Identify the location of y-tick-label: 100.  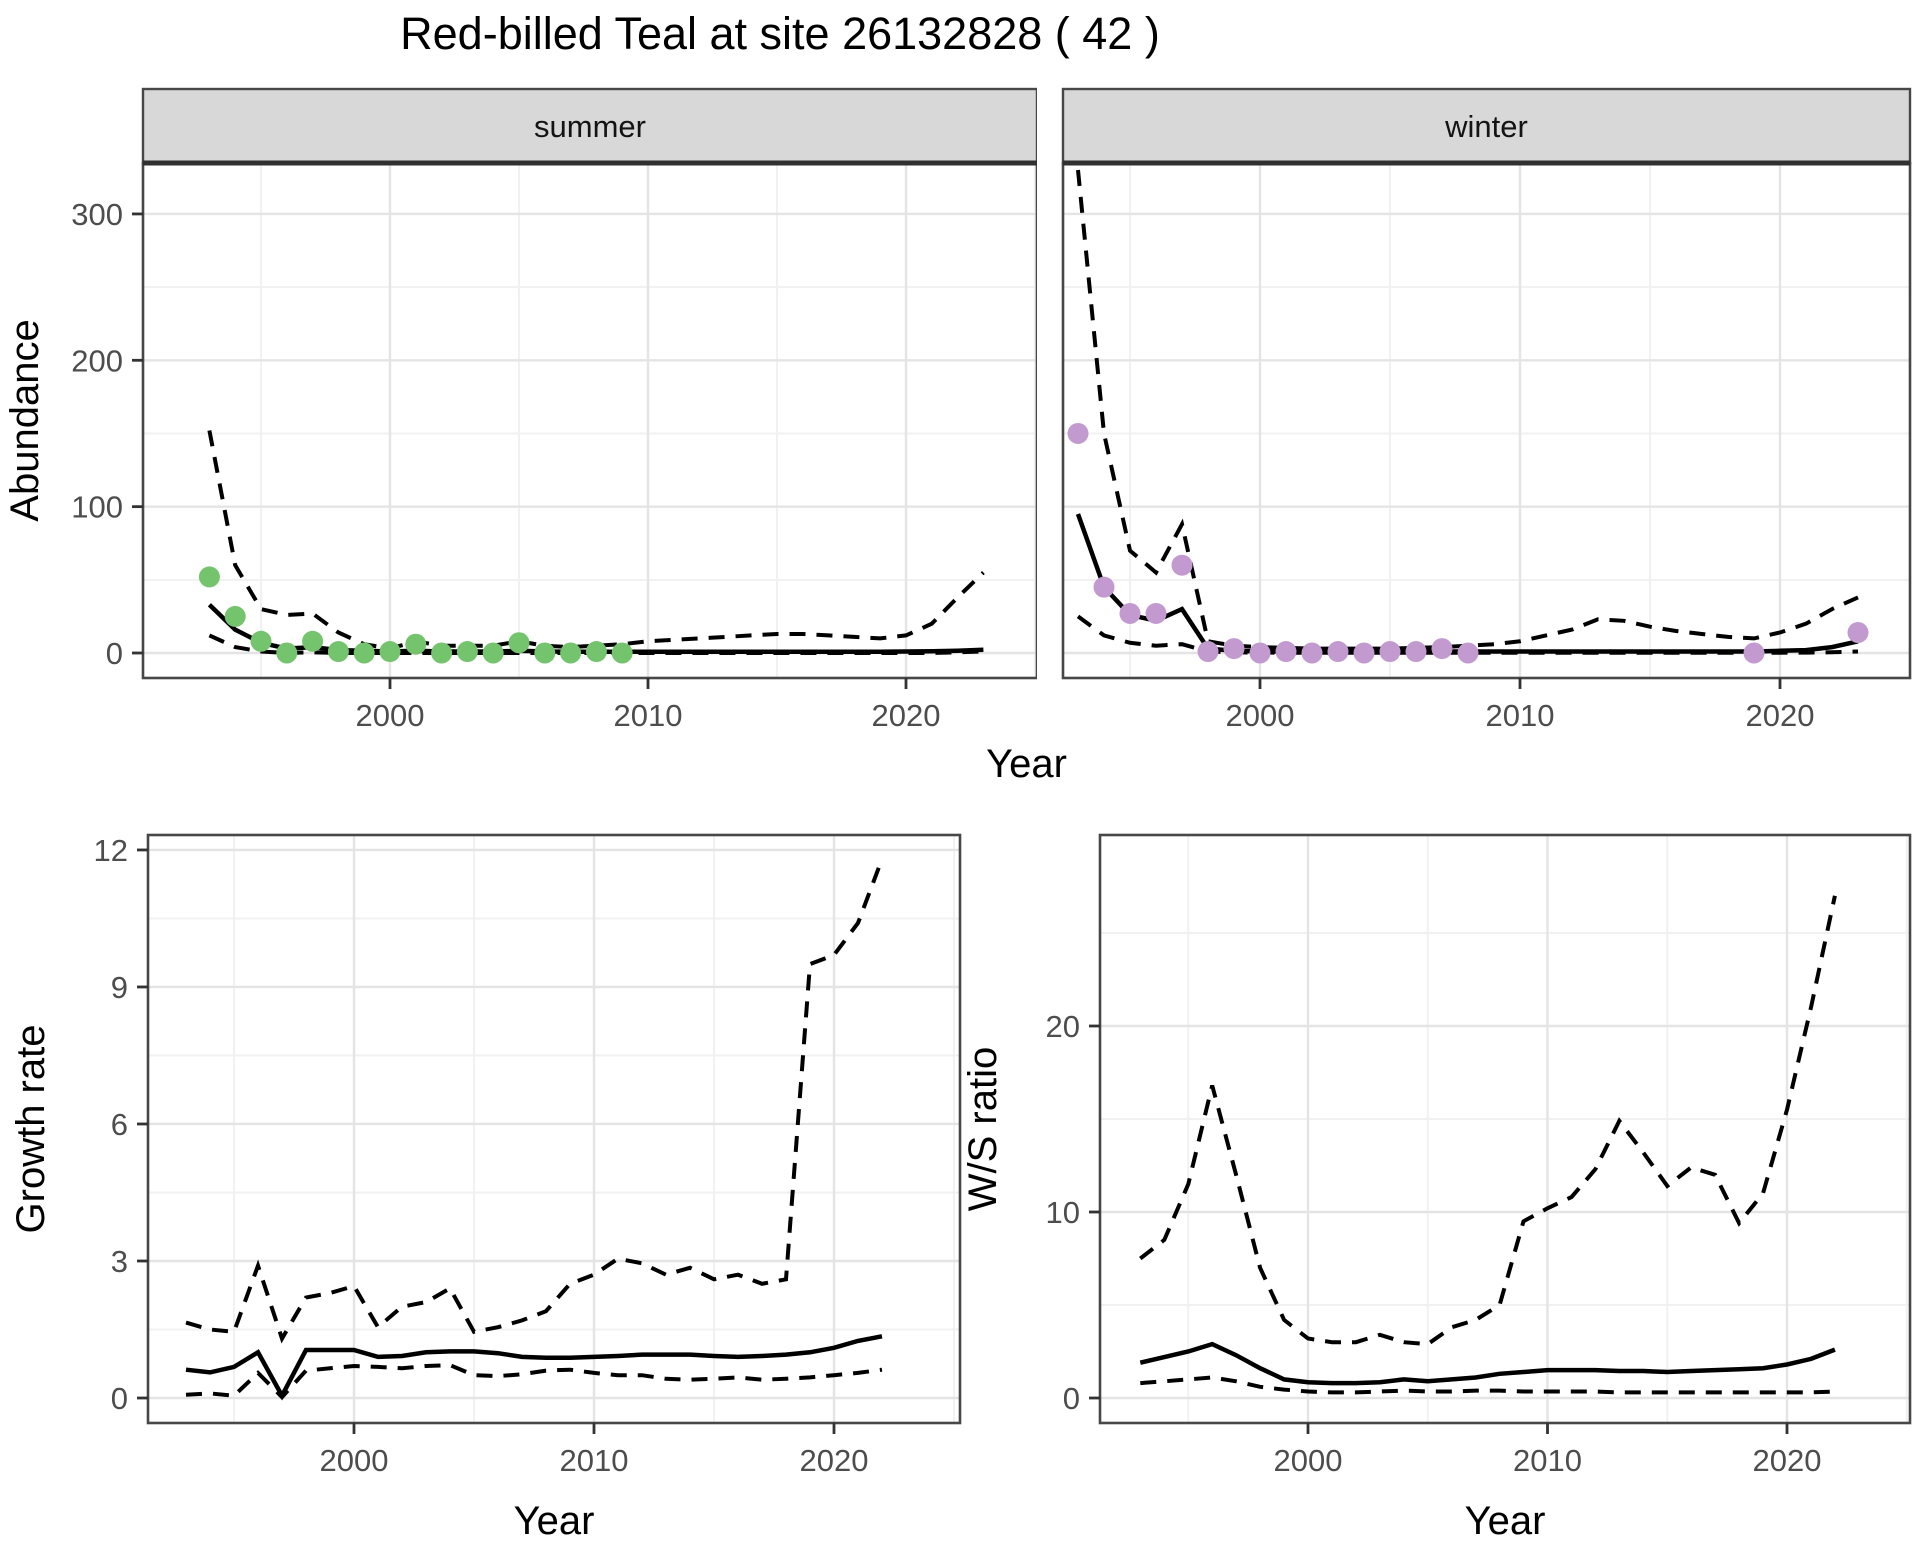
(97, 507).